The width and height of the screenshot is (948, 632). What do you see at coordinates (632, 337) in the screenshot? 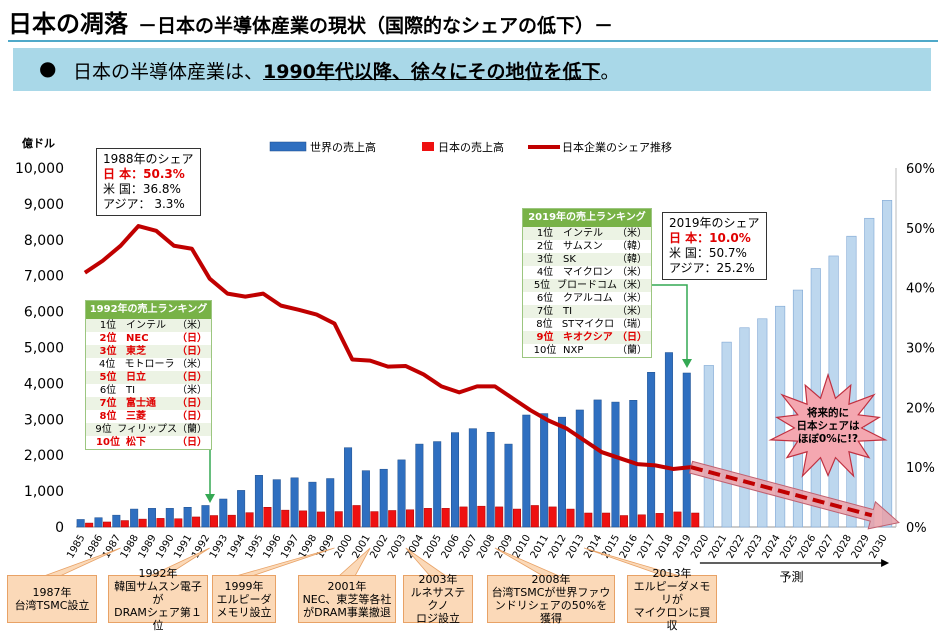
I see `rank2019-country: （日）` at bounding box center [632, 337].